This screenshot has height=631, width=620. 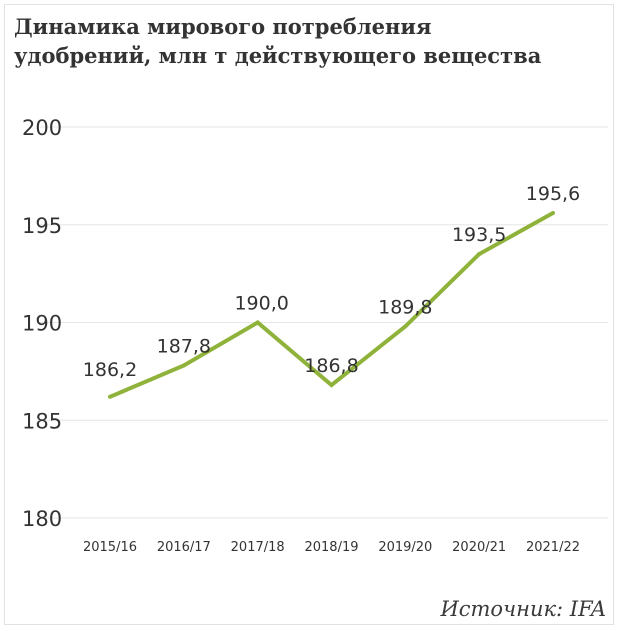 What do you see at coordinates (553, 194) in the screenshot?
I see `data-label: 195,6` at bounding box center [553, 194].